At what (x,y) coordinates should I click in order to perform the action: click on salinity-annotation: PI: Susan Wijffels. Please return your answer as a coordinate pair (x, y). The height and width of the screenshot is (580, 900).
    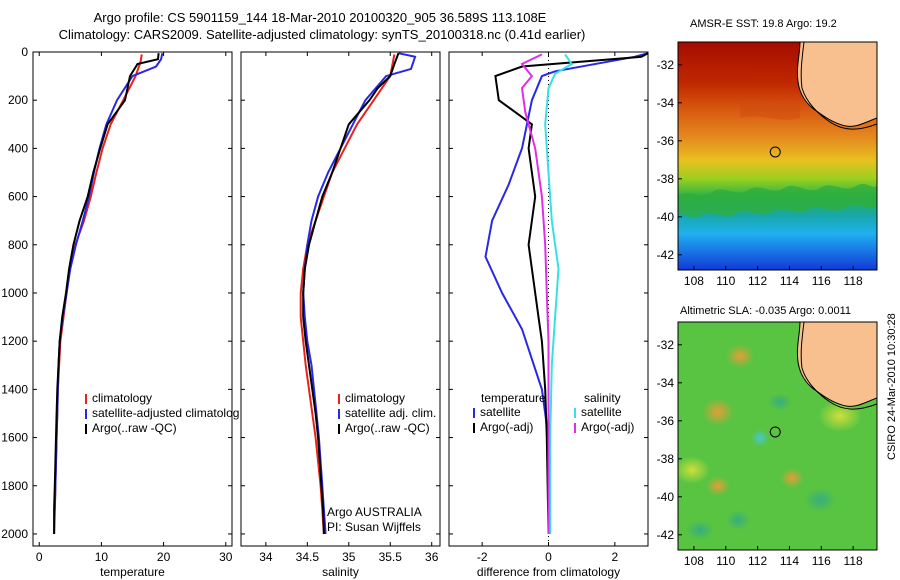
    Looking at the image, I should click on (374, 527).